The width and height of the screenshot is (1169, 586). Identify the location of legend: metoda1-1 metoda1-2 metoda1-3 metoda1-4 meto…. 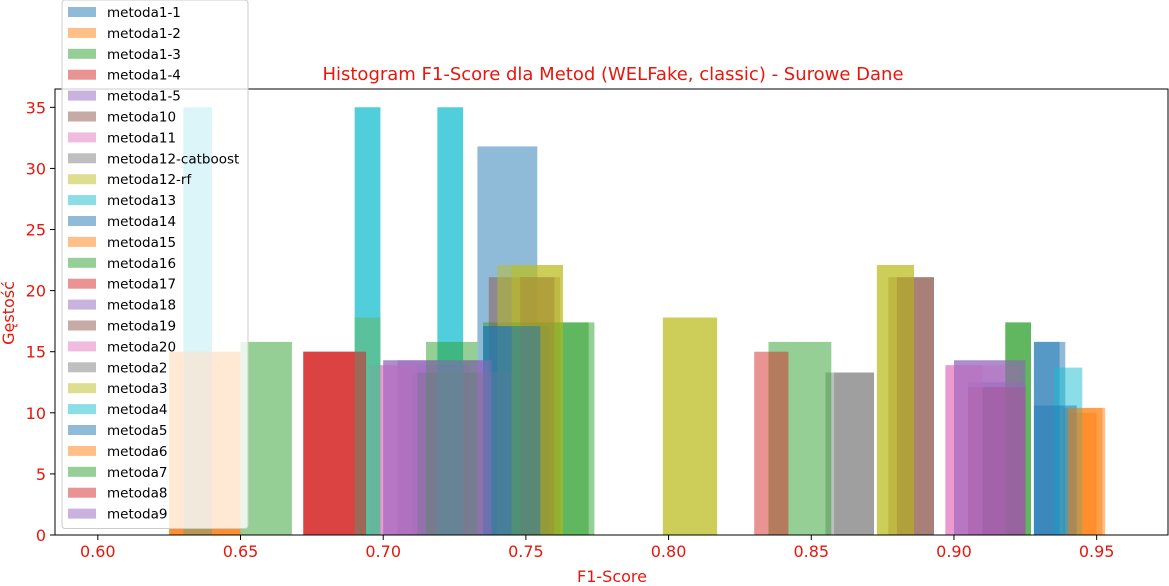
(155, 264).